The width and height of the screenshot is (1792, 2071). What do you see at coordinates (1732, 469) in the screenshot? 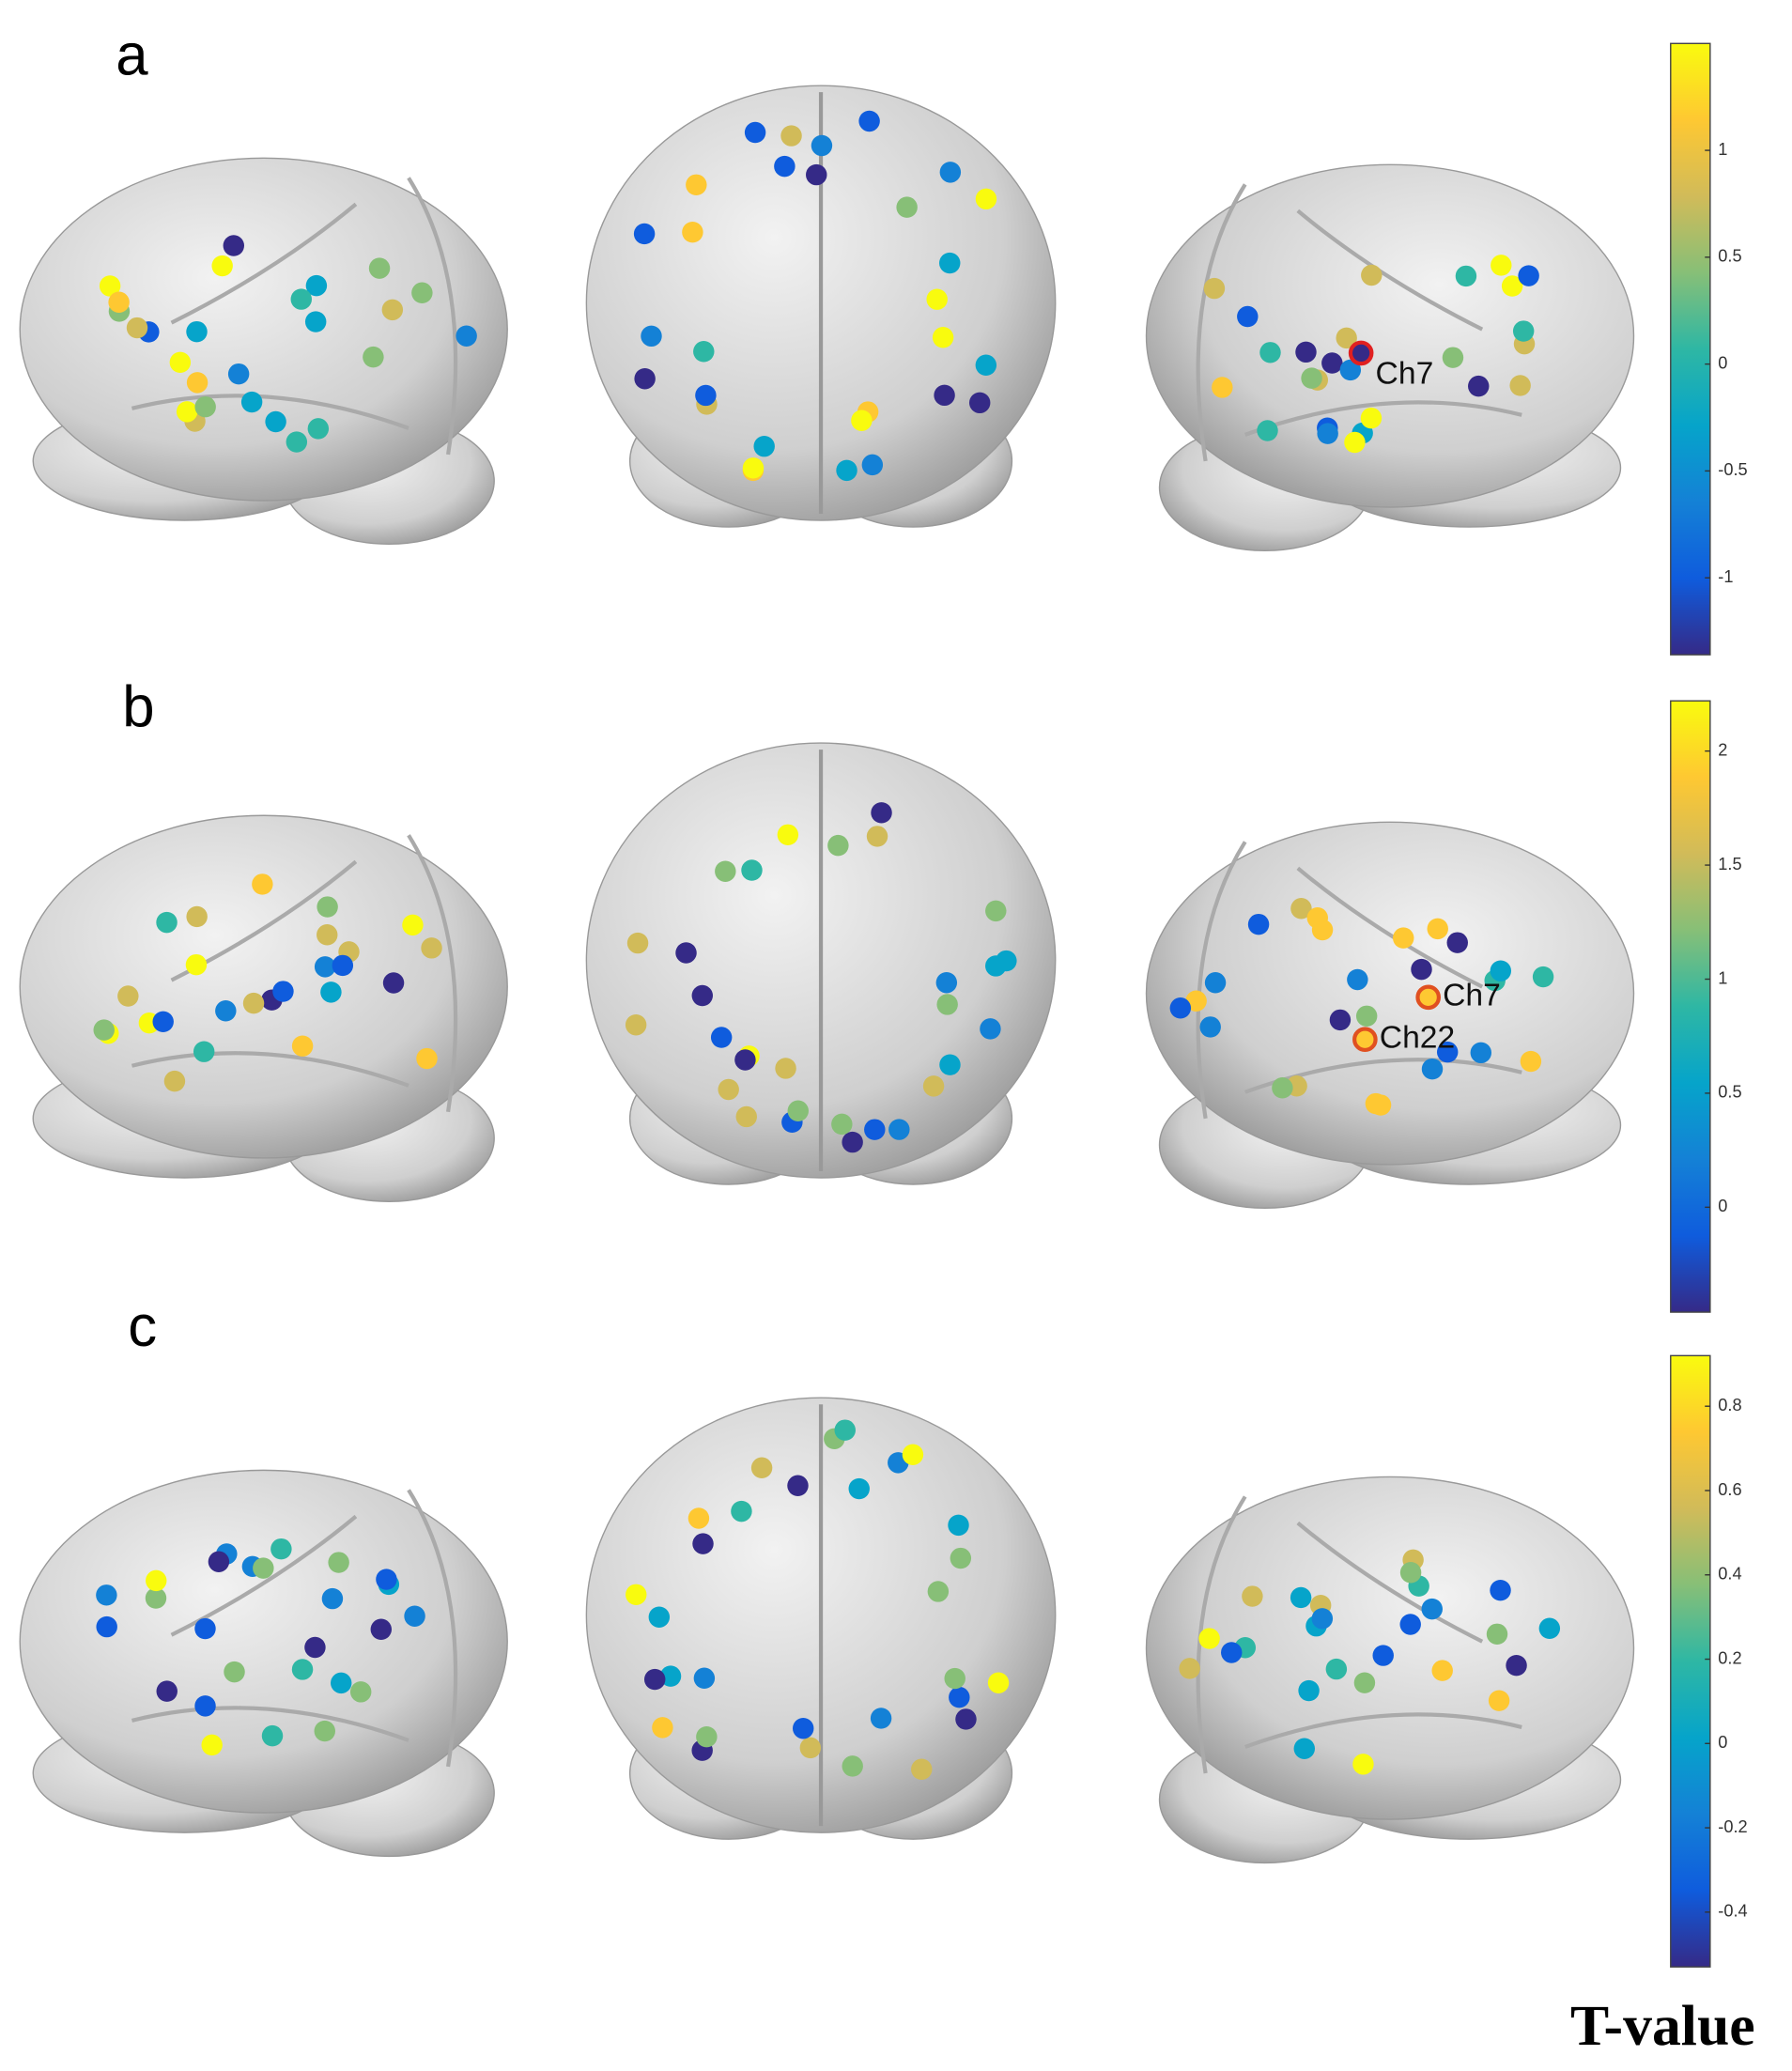
I see `colorbar-tick-label: -0.5` at bounding box center [1732, 469].